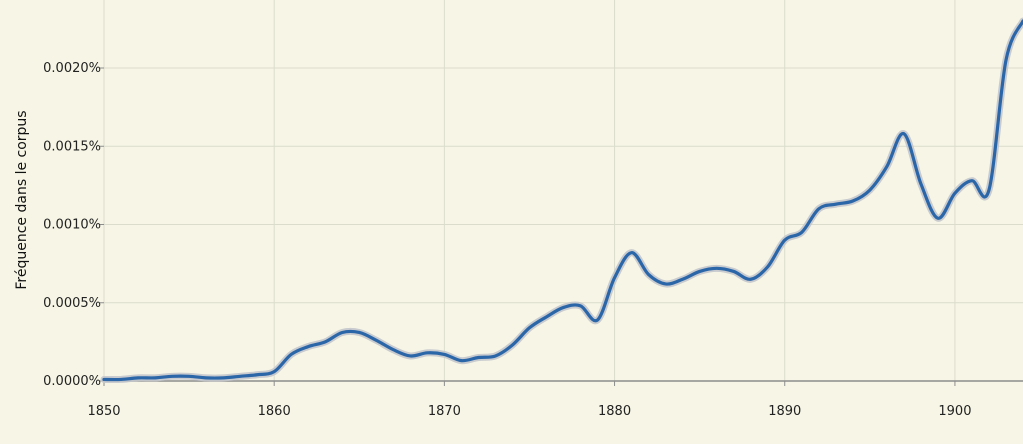  Describe the element at coordinates (72, 146) in the screenshot. I see `y-tick-label-0.0015%: 0.0015%` at that location.